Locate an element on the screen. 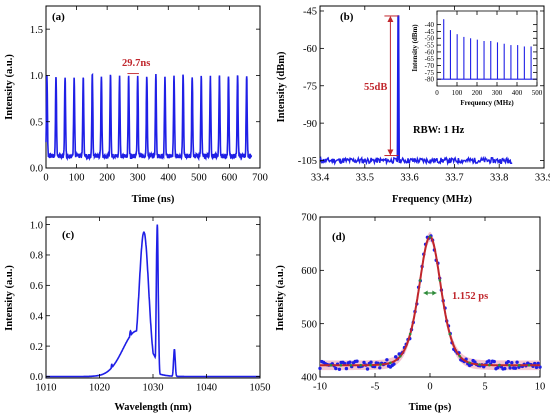  y-tick-label: -50 is located at coordinates (430, 39).